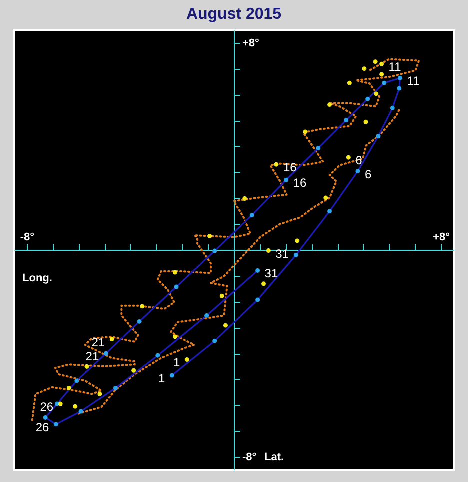 The image size is (468, 486). Describe the element at coordinates (234, 14) in the screenshot. I see `chart-title: August 2015` at that location.